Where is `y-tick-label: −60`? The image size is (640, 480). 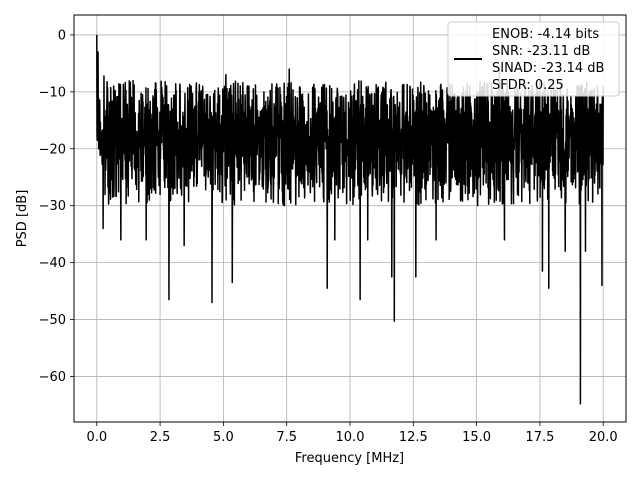 y-tick-label: −60 is located at coordinates (52, 377).